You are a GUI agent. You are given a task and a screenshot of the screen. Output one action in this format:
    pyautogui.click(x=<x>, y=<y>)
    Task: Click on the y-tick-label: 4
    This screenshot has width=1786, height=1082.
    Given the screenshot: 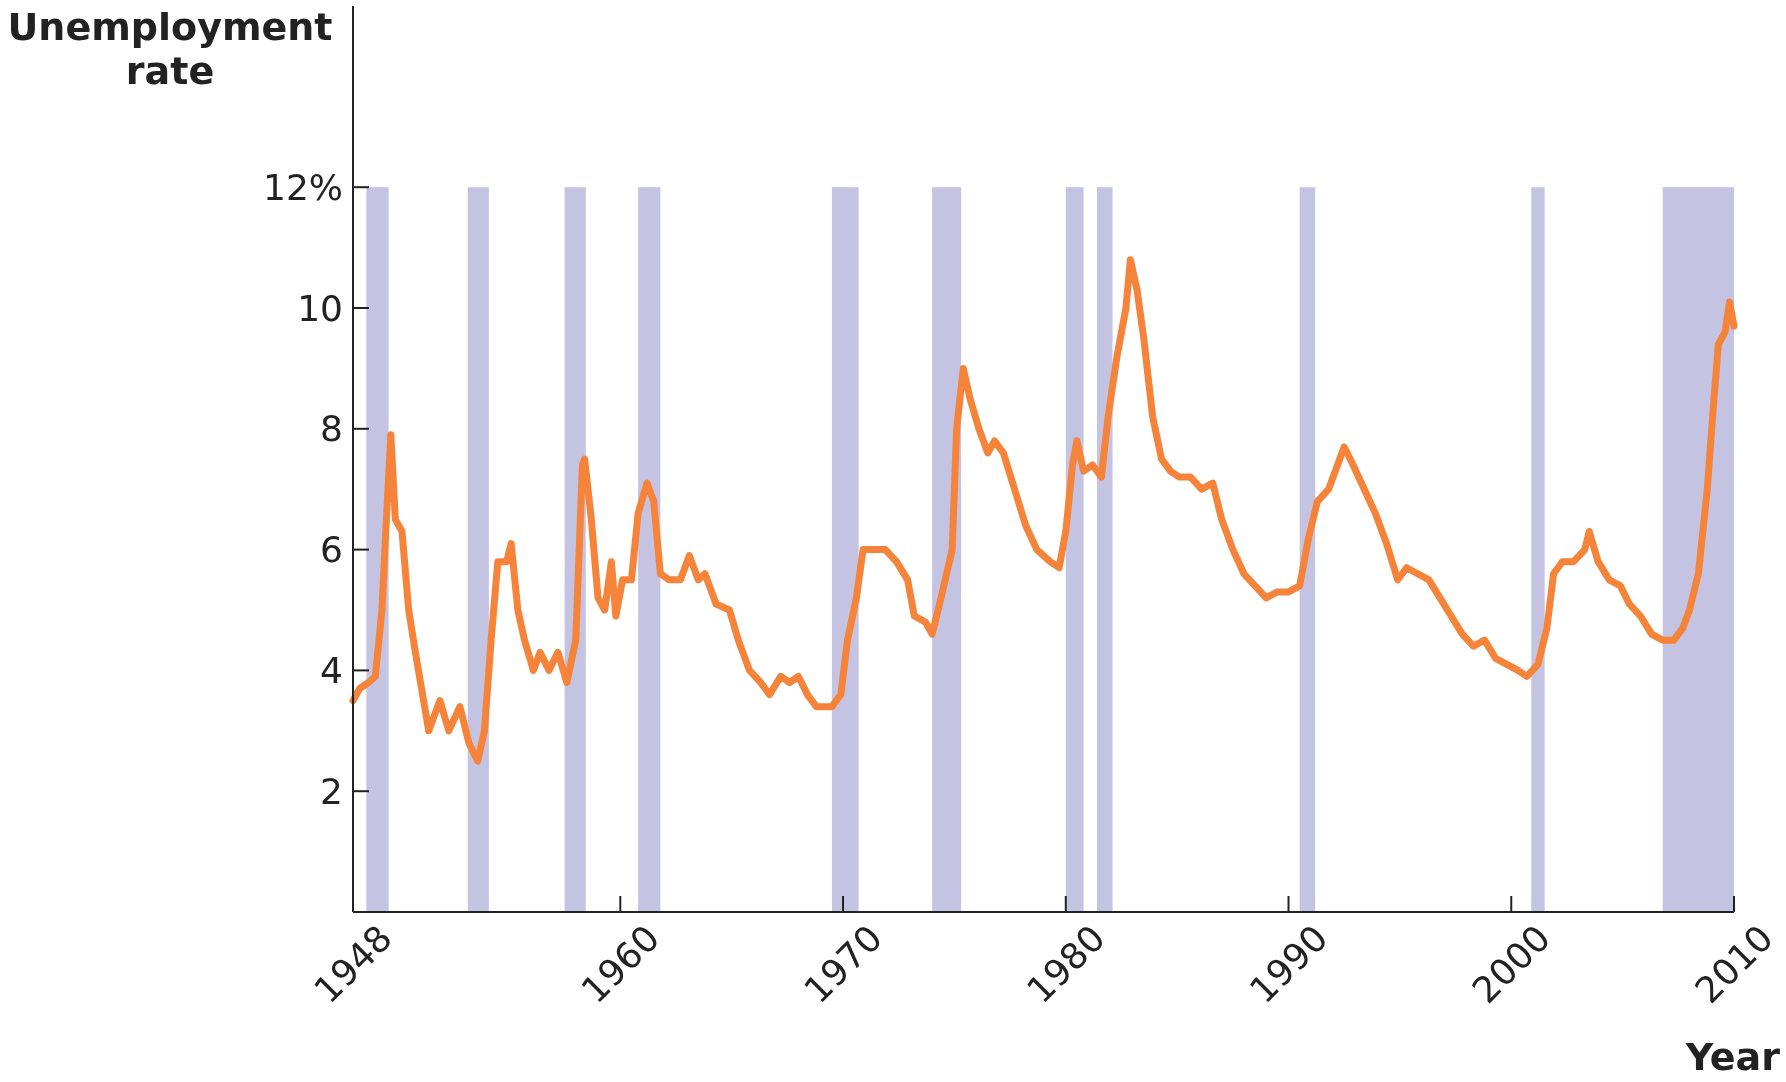 What is the action you would take?
    pyautogui.click(x=331, y=670)
    